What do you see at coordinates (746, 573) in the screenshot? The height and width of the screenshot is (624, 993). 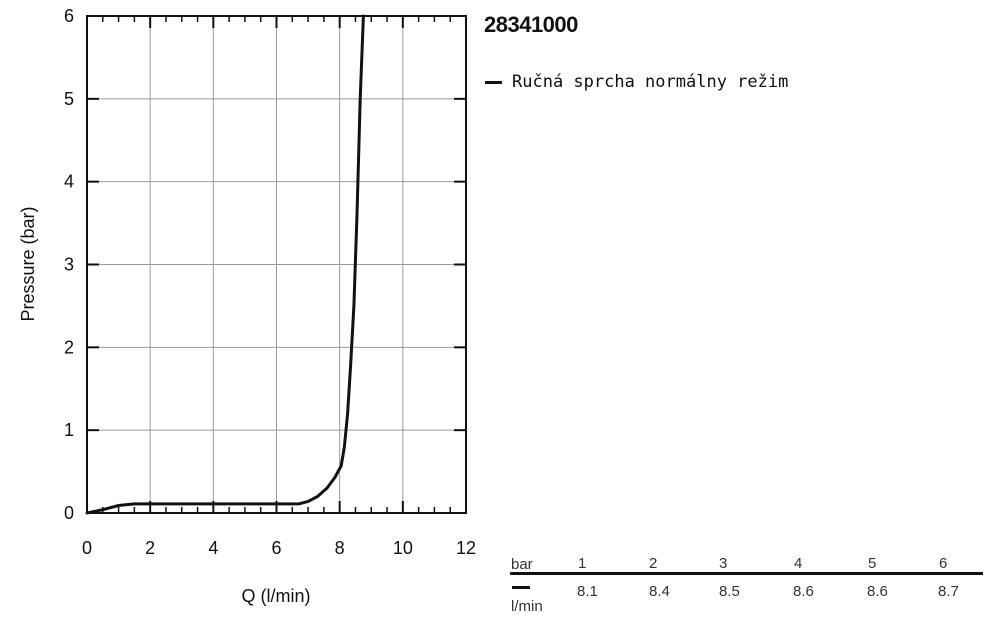 I see `table-rule` at bounding box center [746, 573].